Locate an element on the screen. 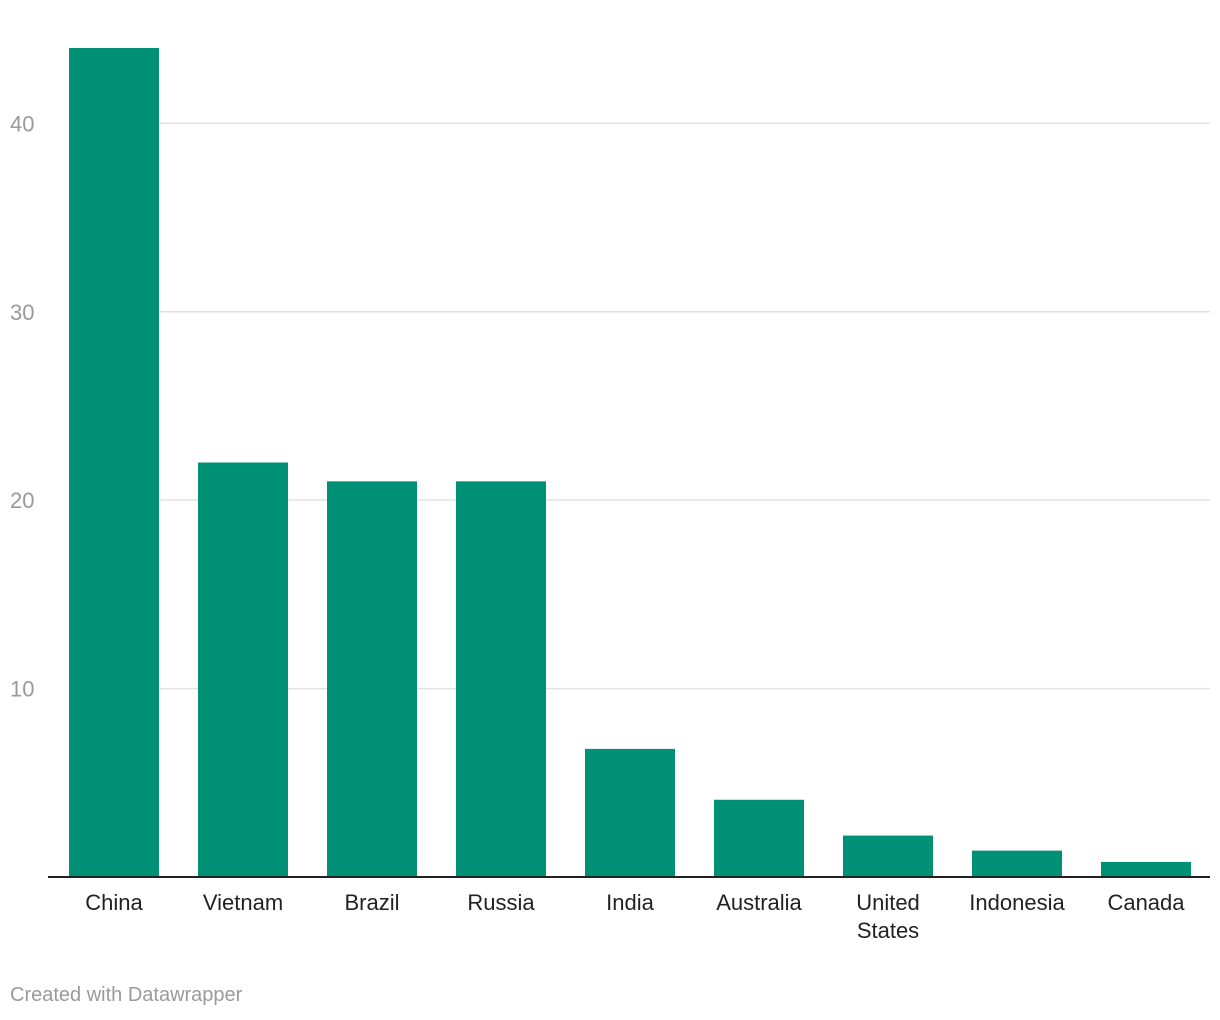 The height and width of the screenshot is (1020, 1220). x-tick-label: Russia is located at coordinates (501, 902).